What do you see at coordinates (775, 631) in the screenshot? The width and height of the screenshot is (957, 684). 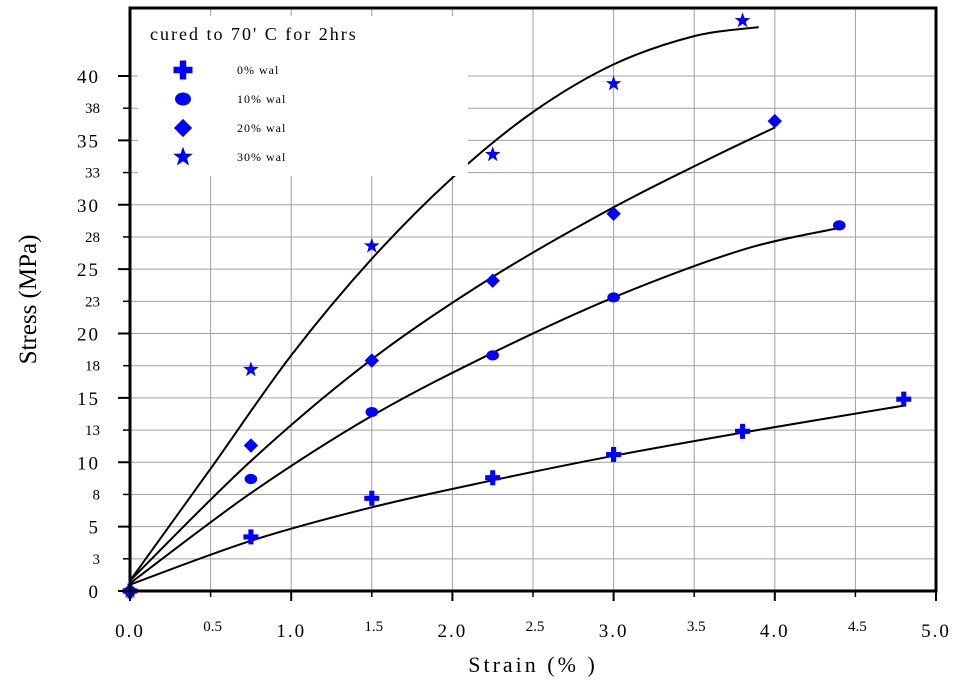 I see `x-tick-label: 4.0` at bounding box center [775, 631].